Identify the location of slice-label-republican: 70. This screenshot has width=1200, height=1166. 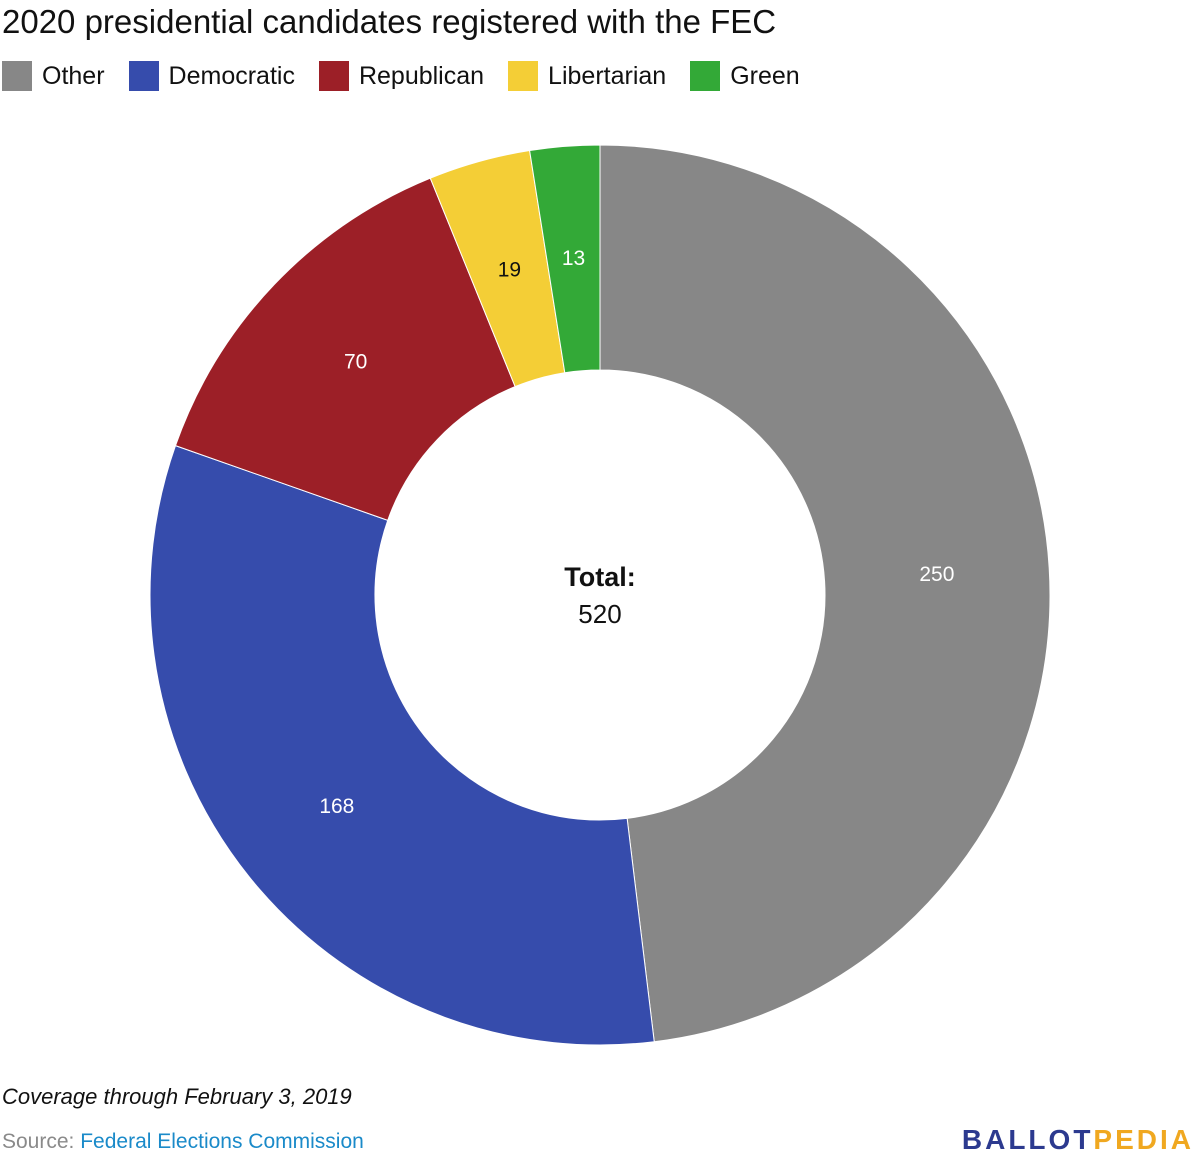
(355, 362).